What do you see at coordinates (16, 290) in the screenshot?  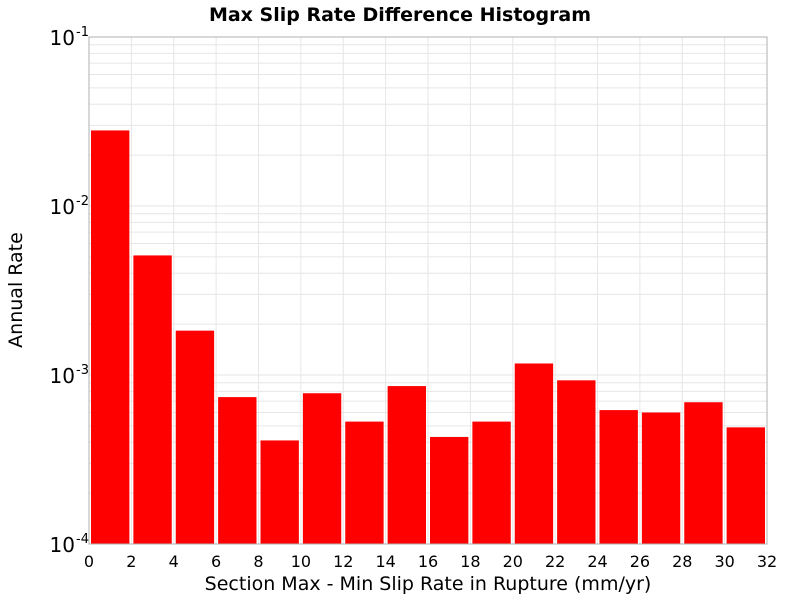 I see `y-axis-label: Annual Rate` at bounding box center [16, 290].